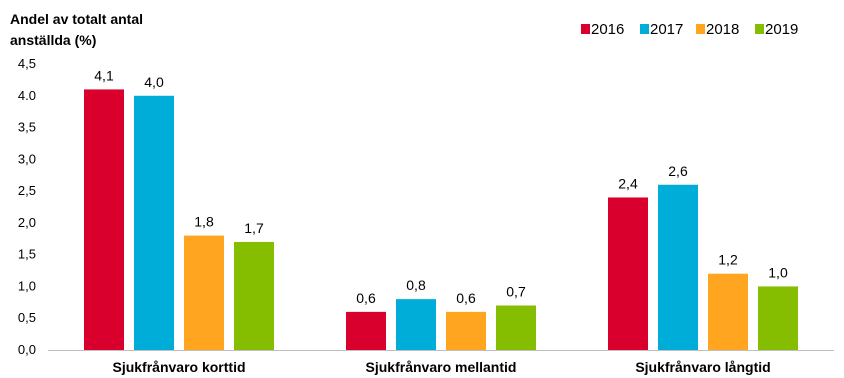 The image size is (844, 378). Describe the element at coordinates (27, 222) in the screenshot. I see `y-tick-label: 2,0` at that location.